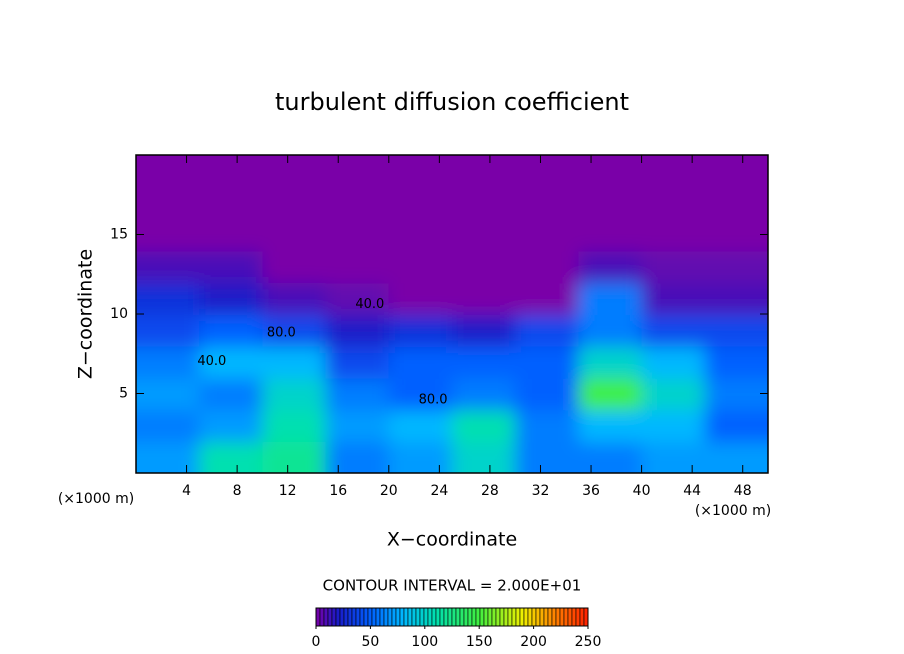  I want to click on x-axis-label: X−coordinate, so click(452, 540).